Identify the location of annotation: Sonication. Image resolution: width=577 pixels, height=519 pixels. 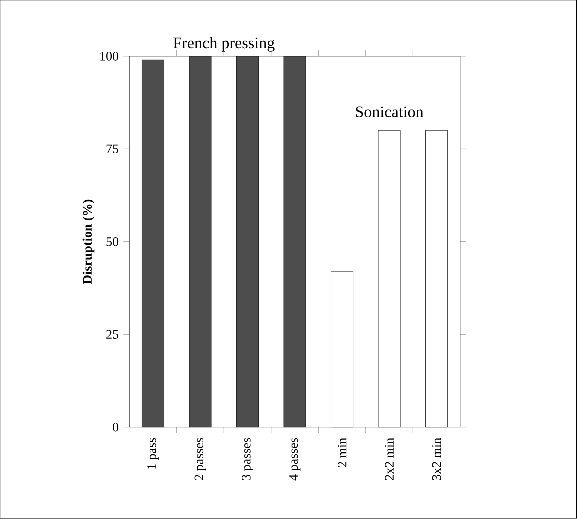
(390, 112).